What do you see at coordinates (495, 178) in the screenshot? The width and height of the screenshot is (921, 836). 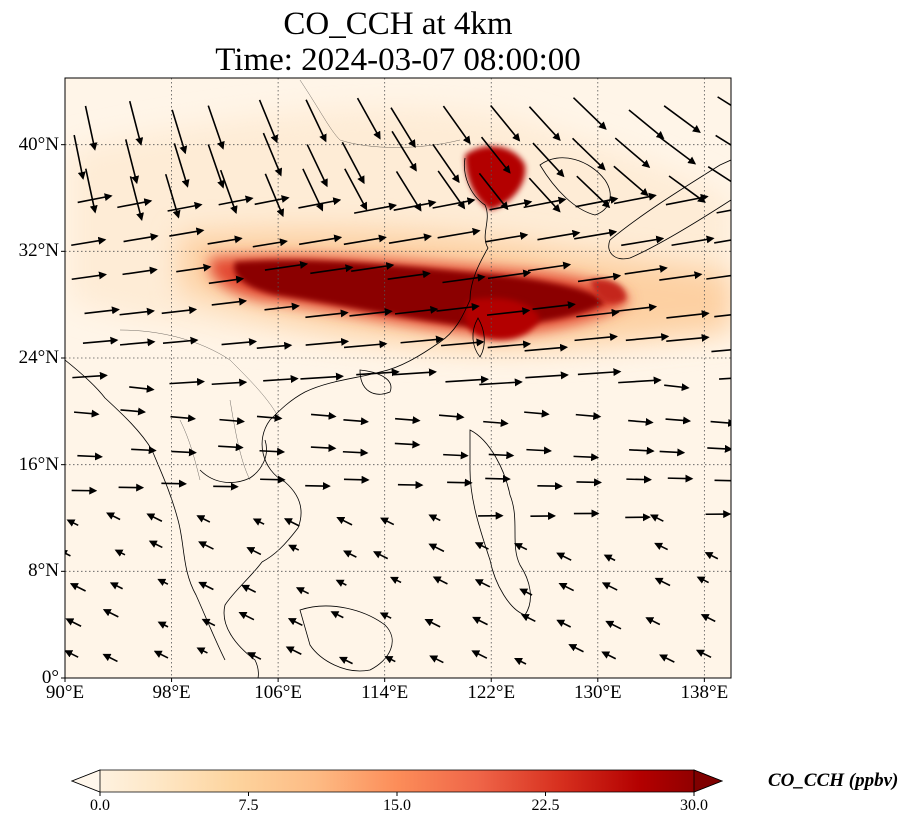 I see `field-plume-north-lobe` at bounding box center [495, 178].